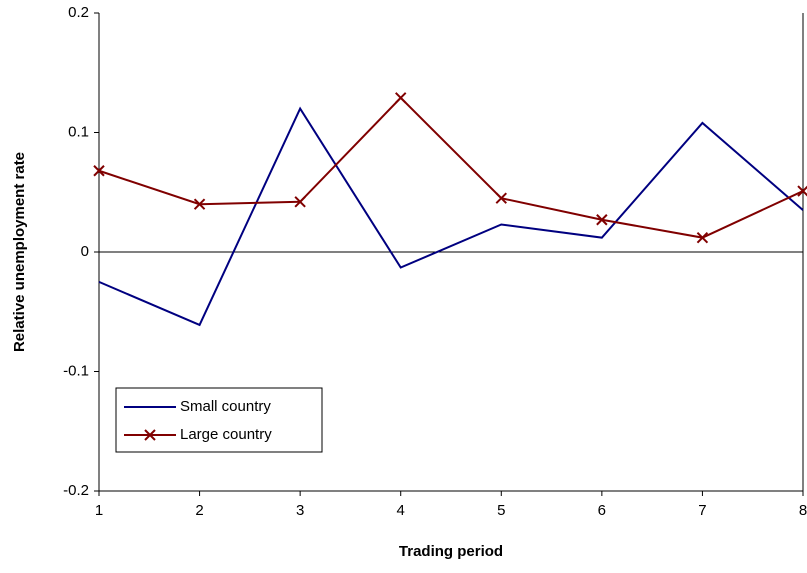  I want to click on x-tick-label: 6, so click(602, 510).